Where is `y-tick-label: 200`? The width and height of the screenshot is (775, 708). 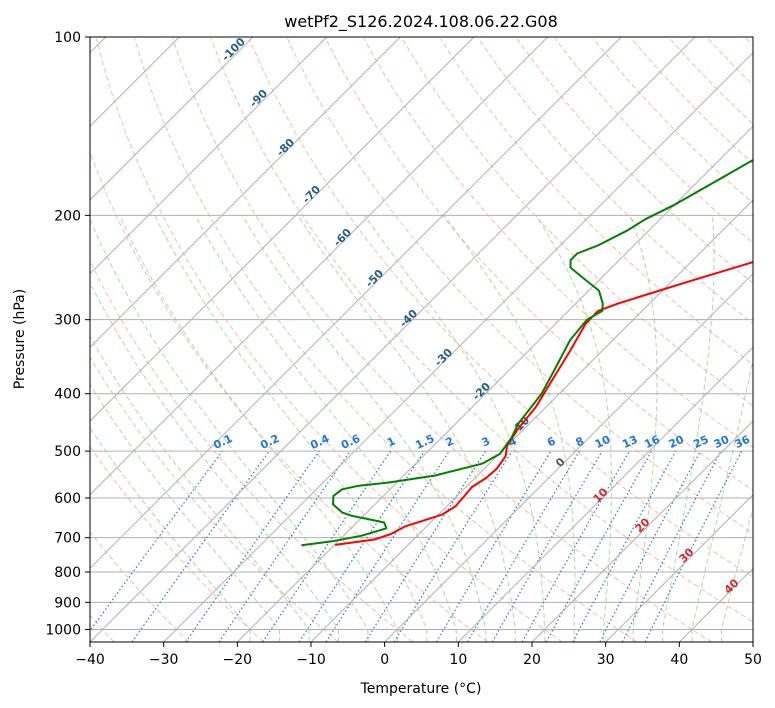
y-tick-label: 200 is located at coordinates (67, 216).